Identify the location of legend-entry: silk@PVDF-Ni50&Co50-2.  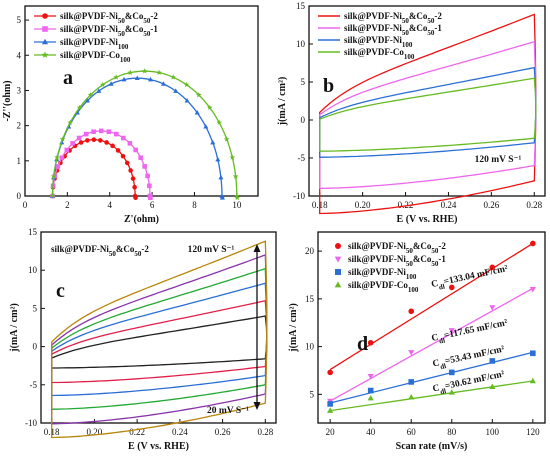
(109, 18).